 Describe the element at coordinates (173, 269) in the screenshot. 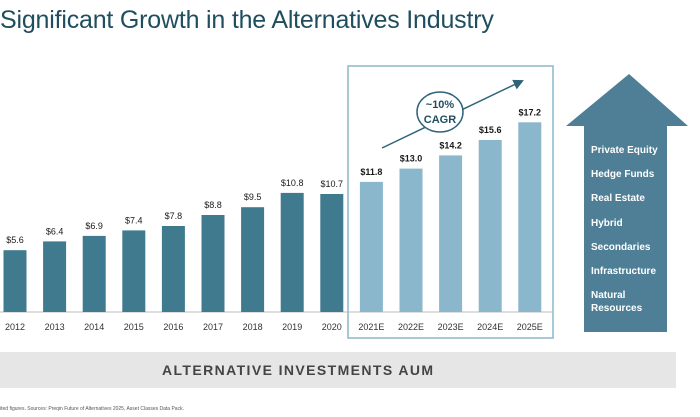

I see `bar-2016` at that location.